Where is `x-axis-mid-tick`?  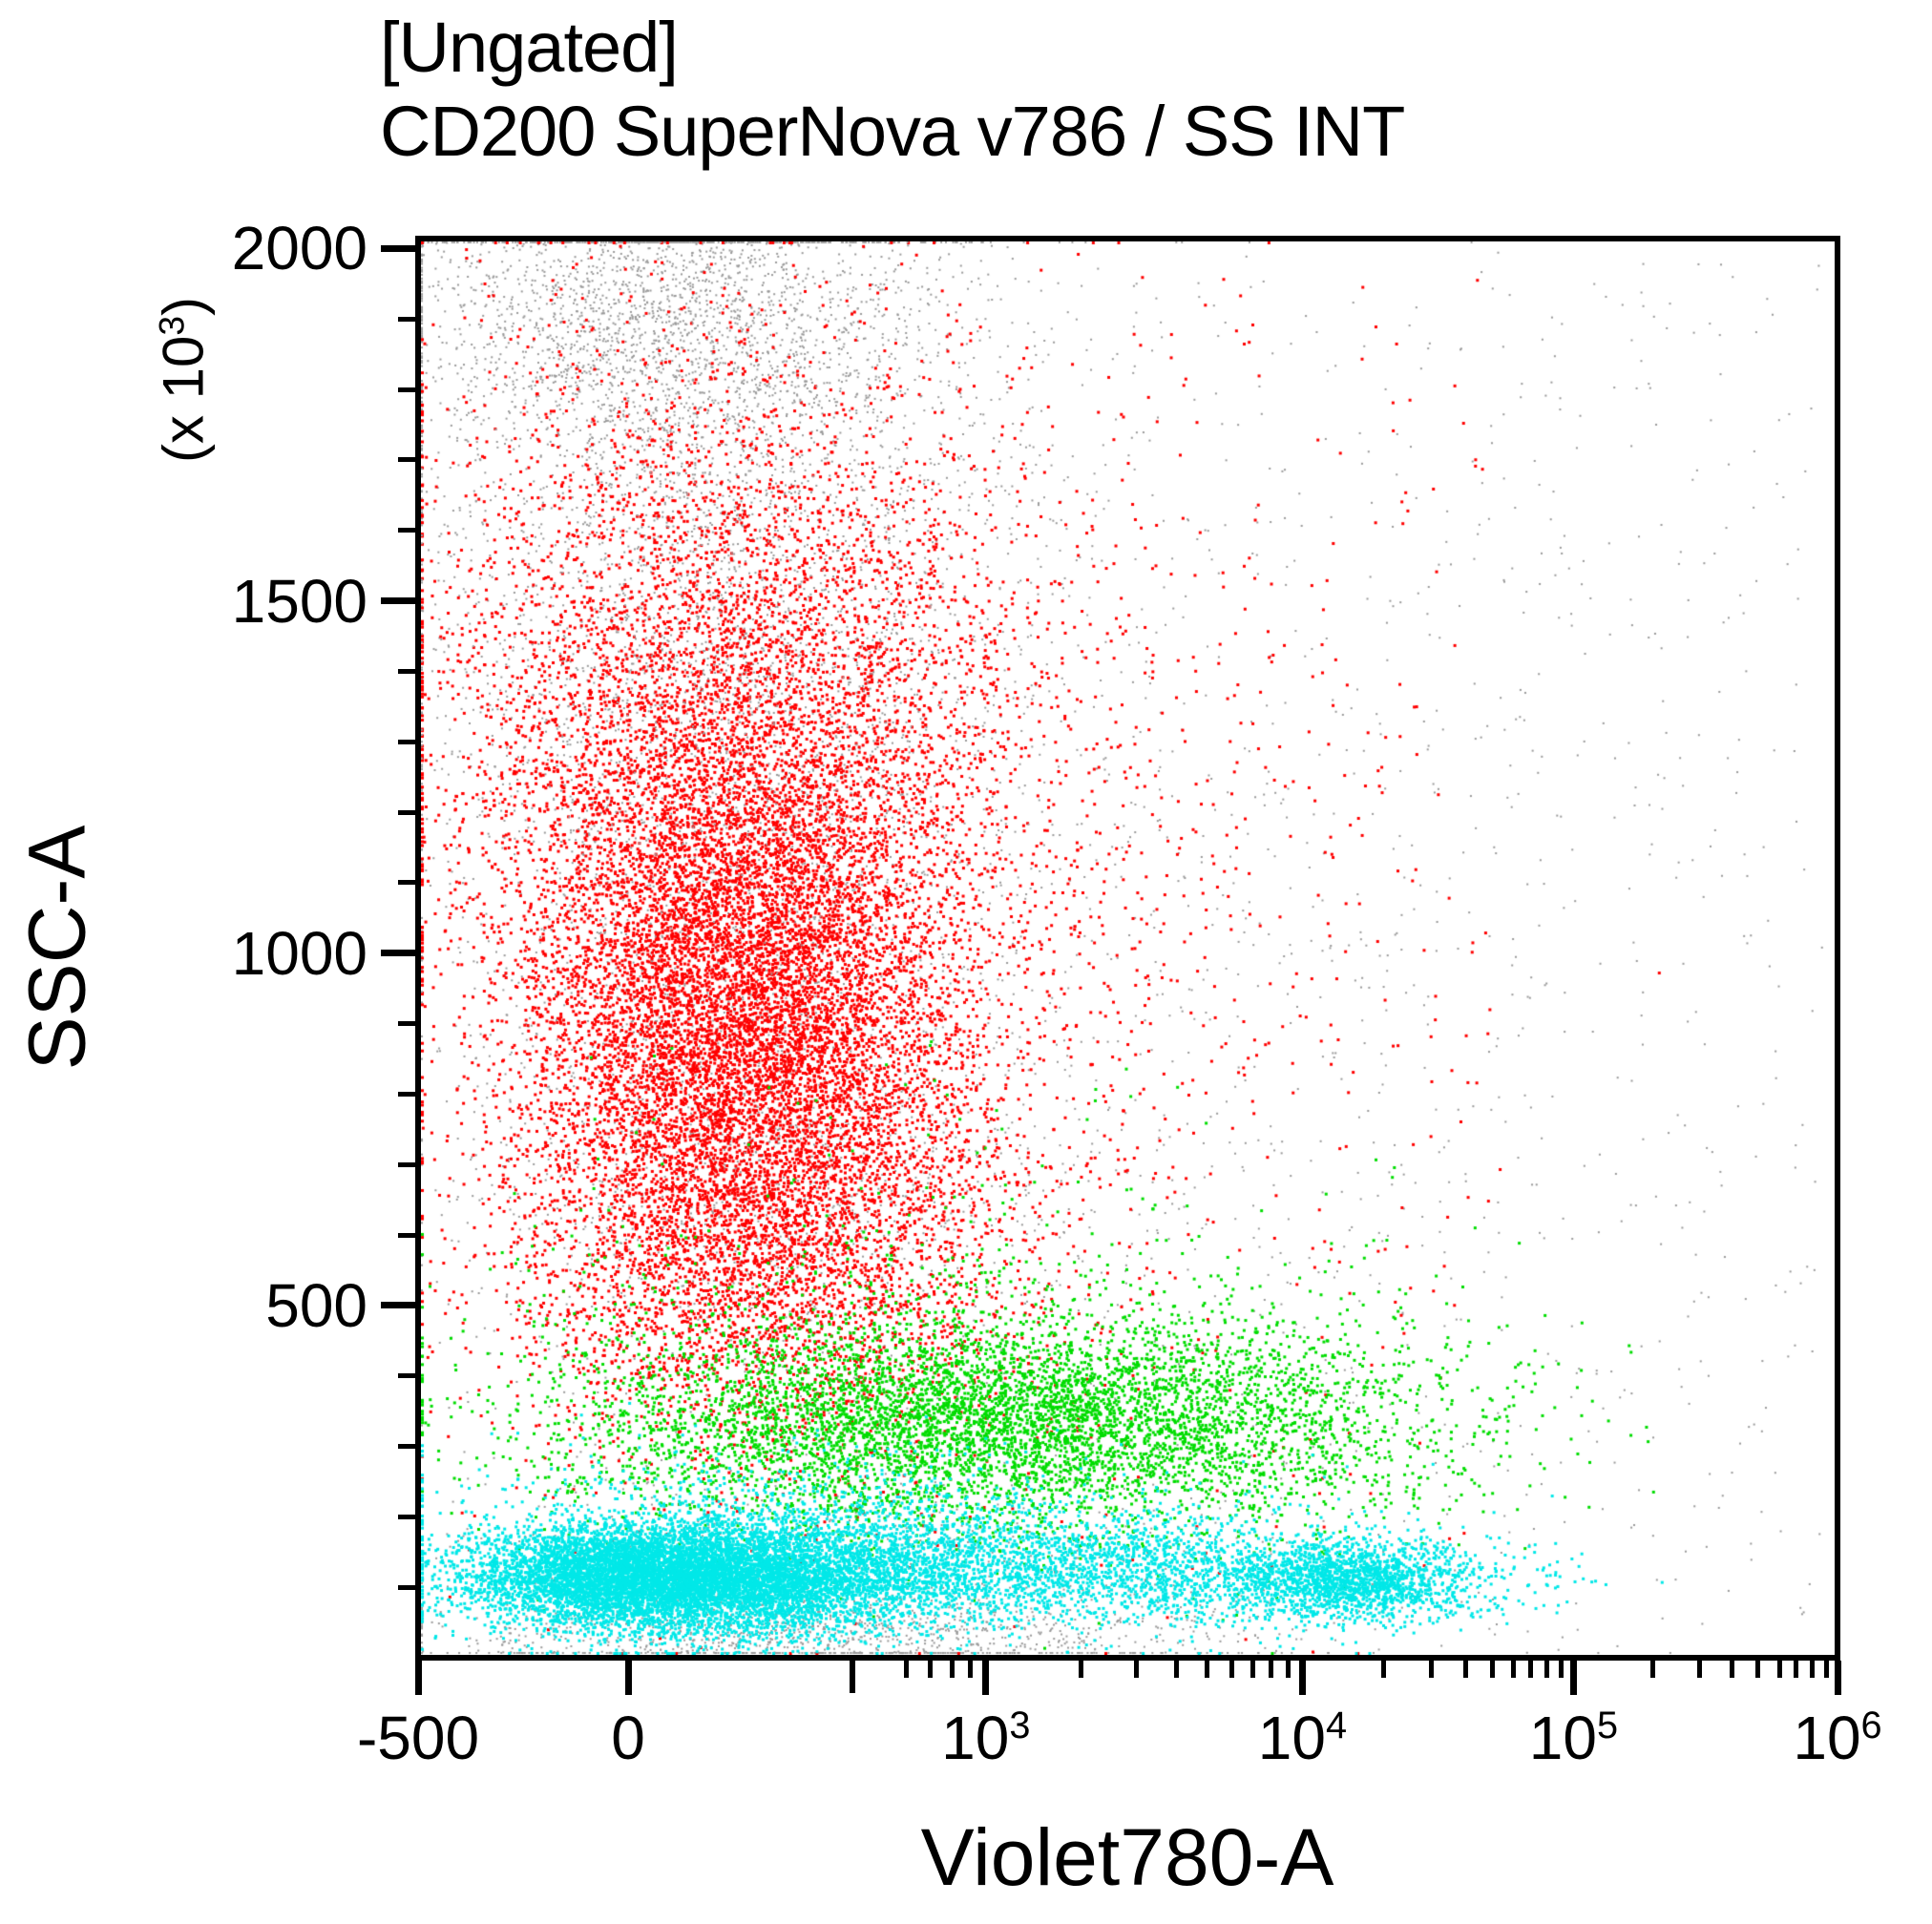 x-axis-mid-tick is located at coordinates (853, 1677).